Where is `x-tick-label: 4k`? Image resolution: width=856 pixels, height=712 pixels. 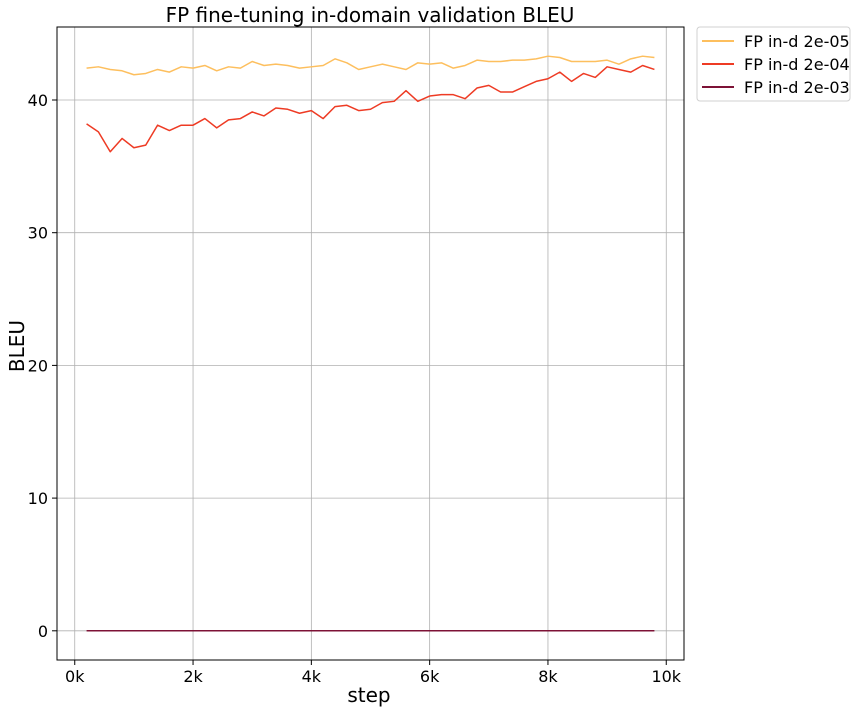
x-tick-label: 4k is located at coordinates (312, 676).